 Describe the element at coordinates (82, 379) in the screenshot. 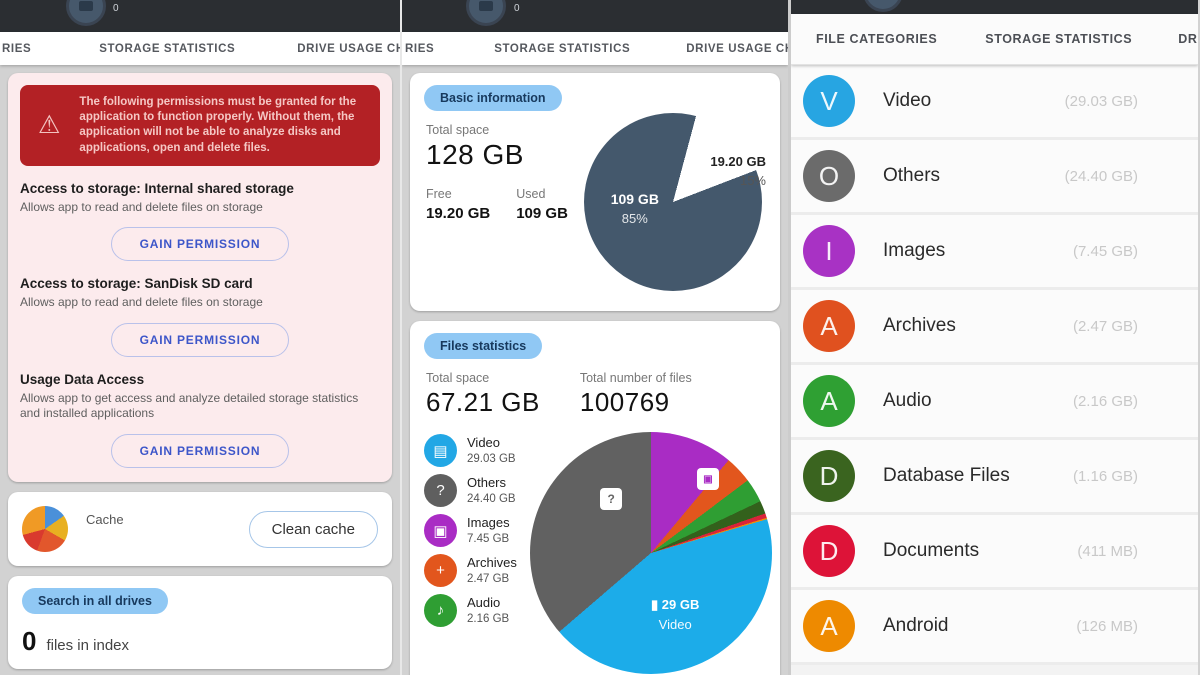

I see `permission-title: Usage Data Access` at that location.